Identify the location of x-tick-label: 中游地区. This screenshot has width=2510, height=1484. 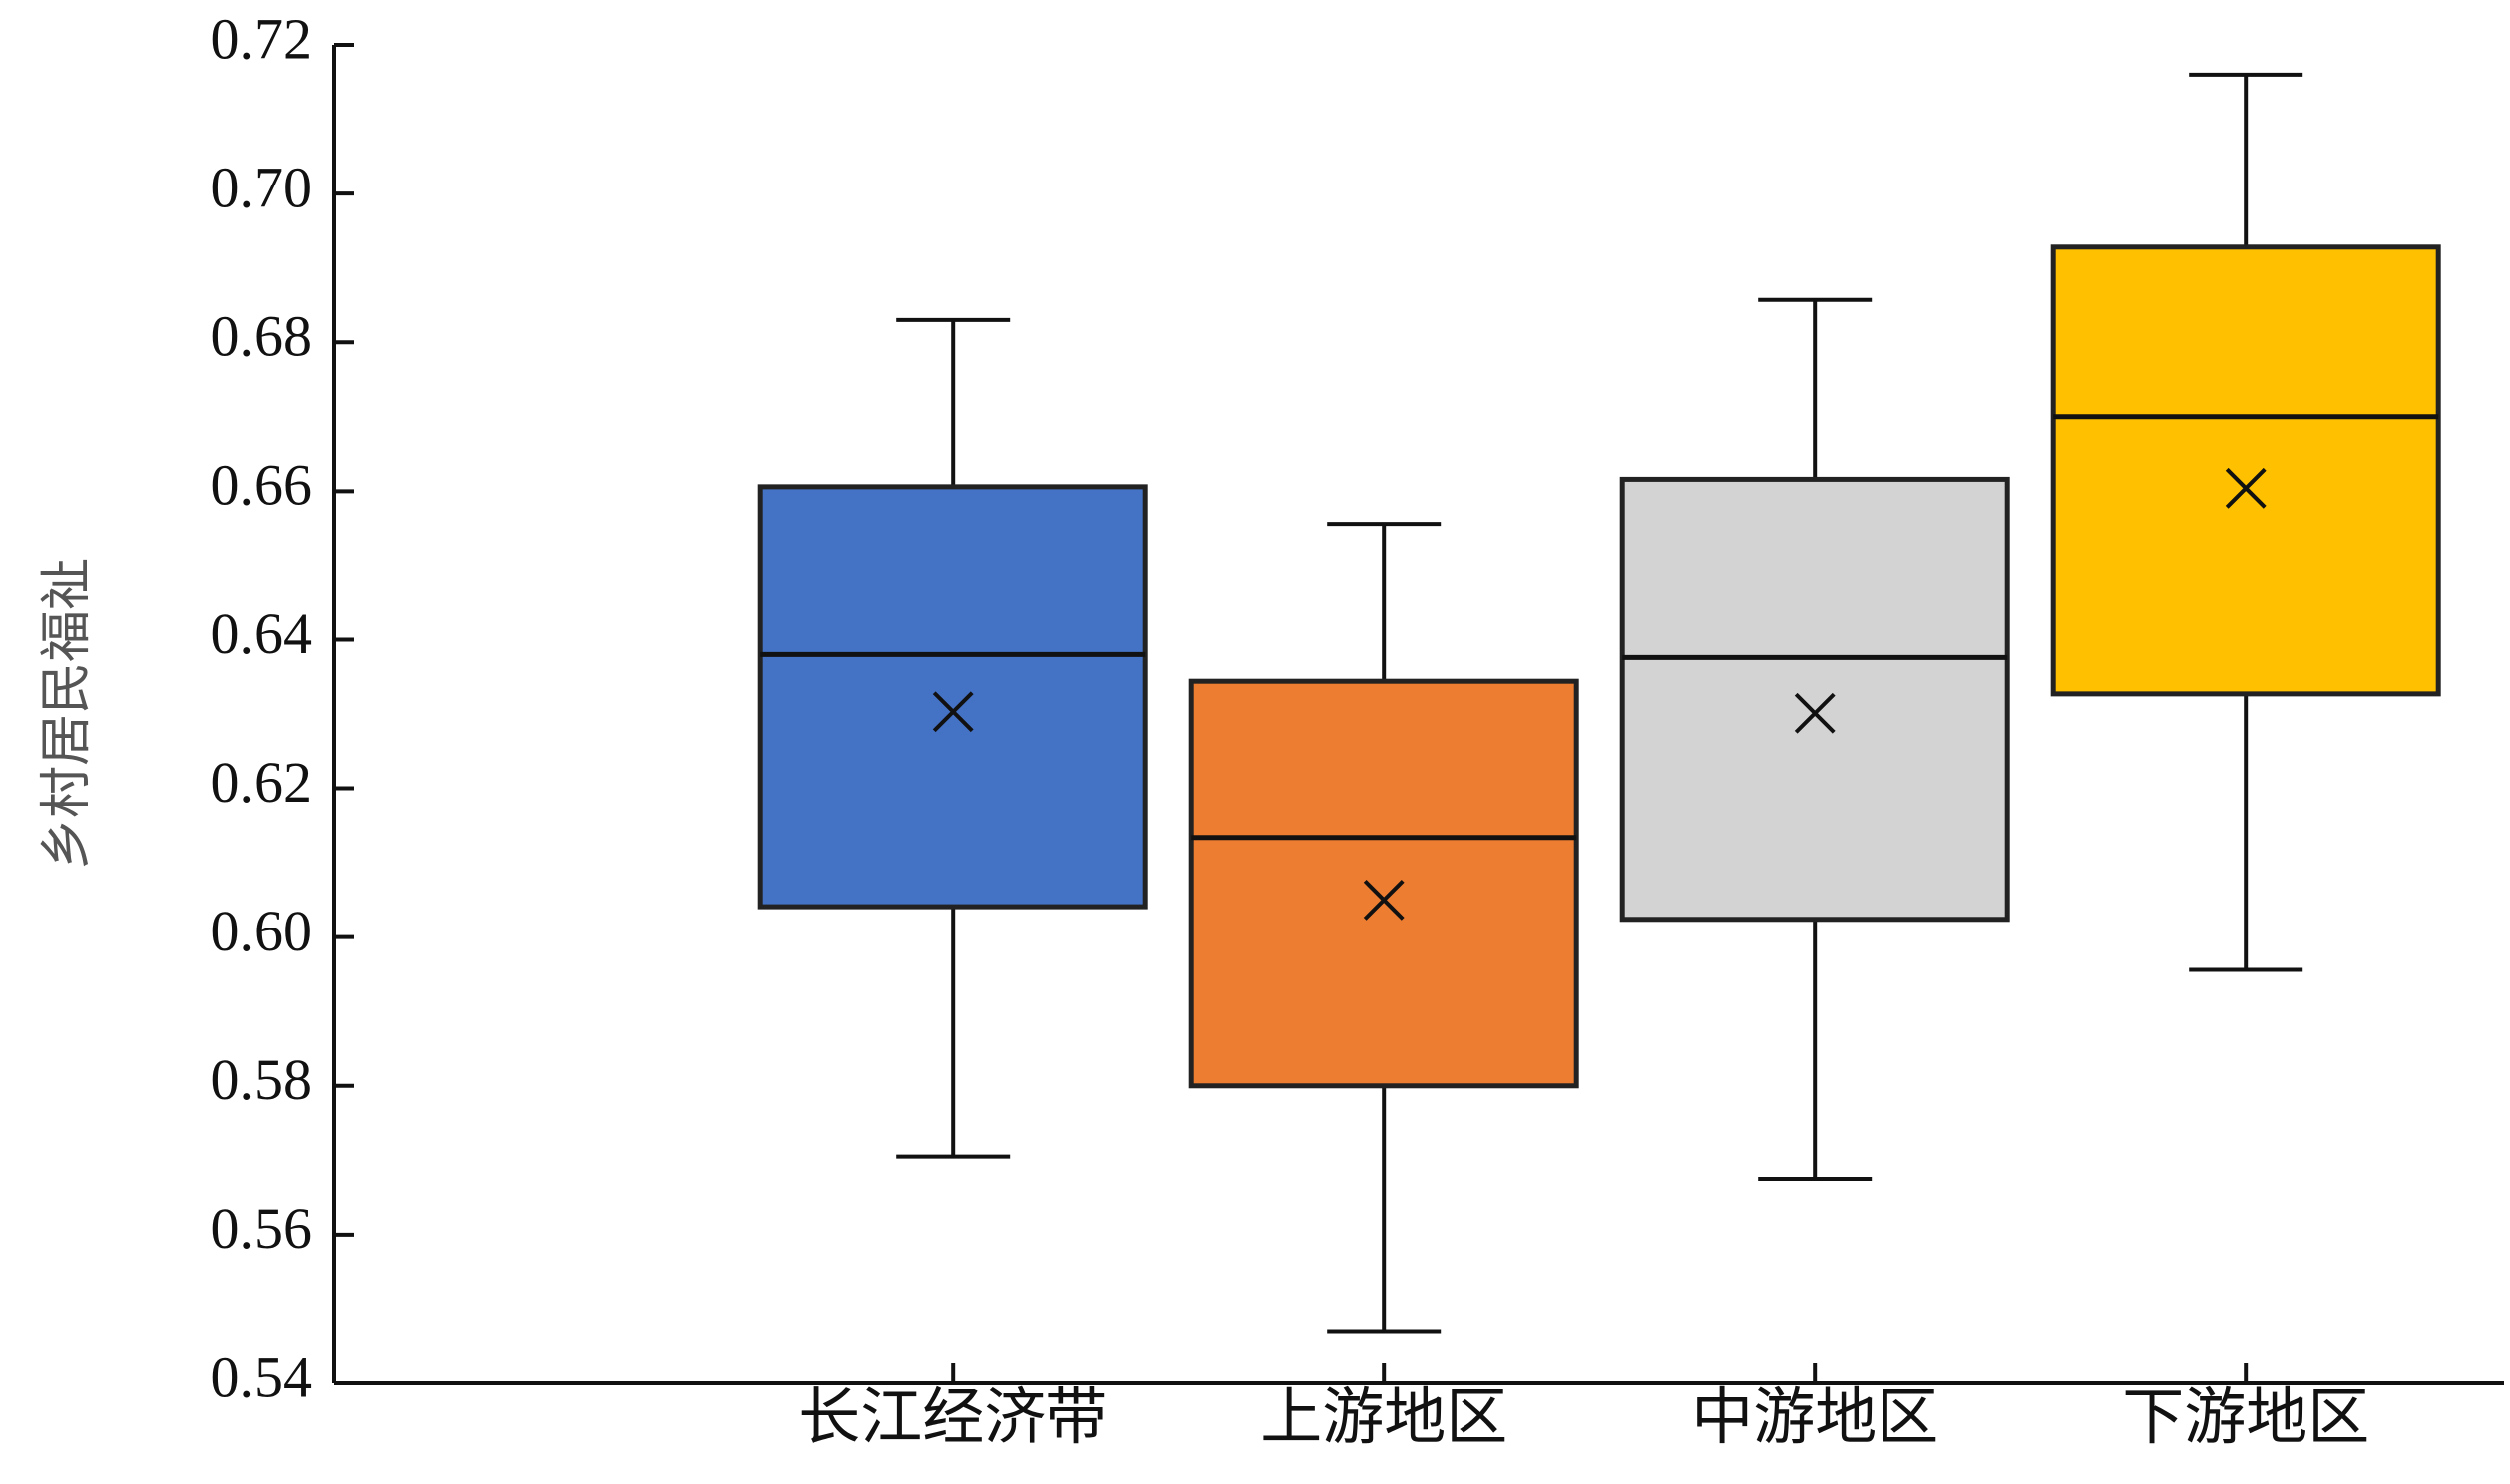
(1814, 1416).